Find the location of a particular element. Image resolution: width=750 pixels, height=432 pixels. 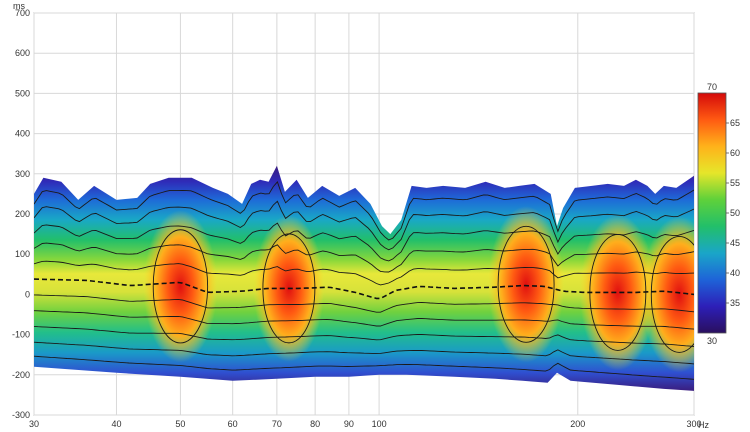

y-tick-label: 100 is located at coordinates (22, 254).